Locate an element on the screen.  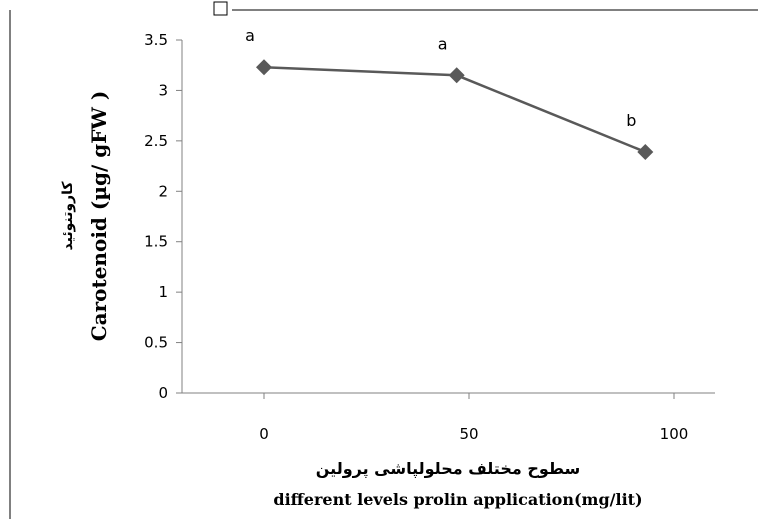
y-axis-title-fa: کاروتنوئید is located at coordinates (68, 216).